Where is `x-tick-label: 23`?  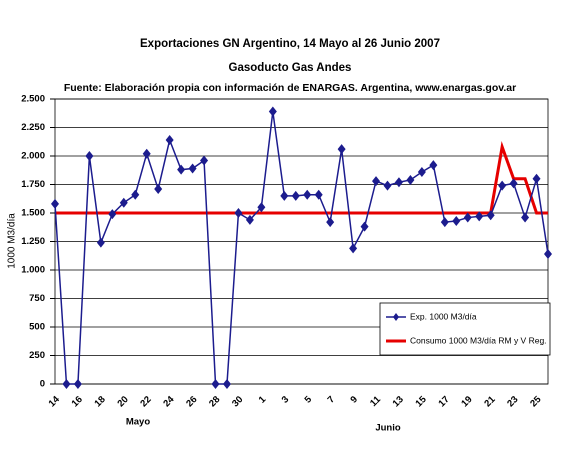 x-tick-label: 23 is located at coordinates (512, 401).